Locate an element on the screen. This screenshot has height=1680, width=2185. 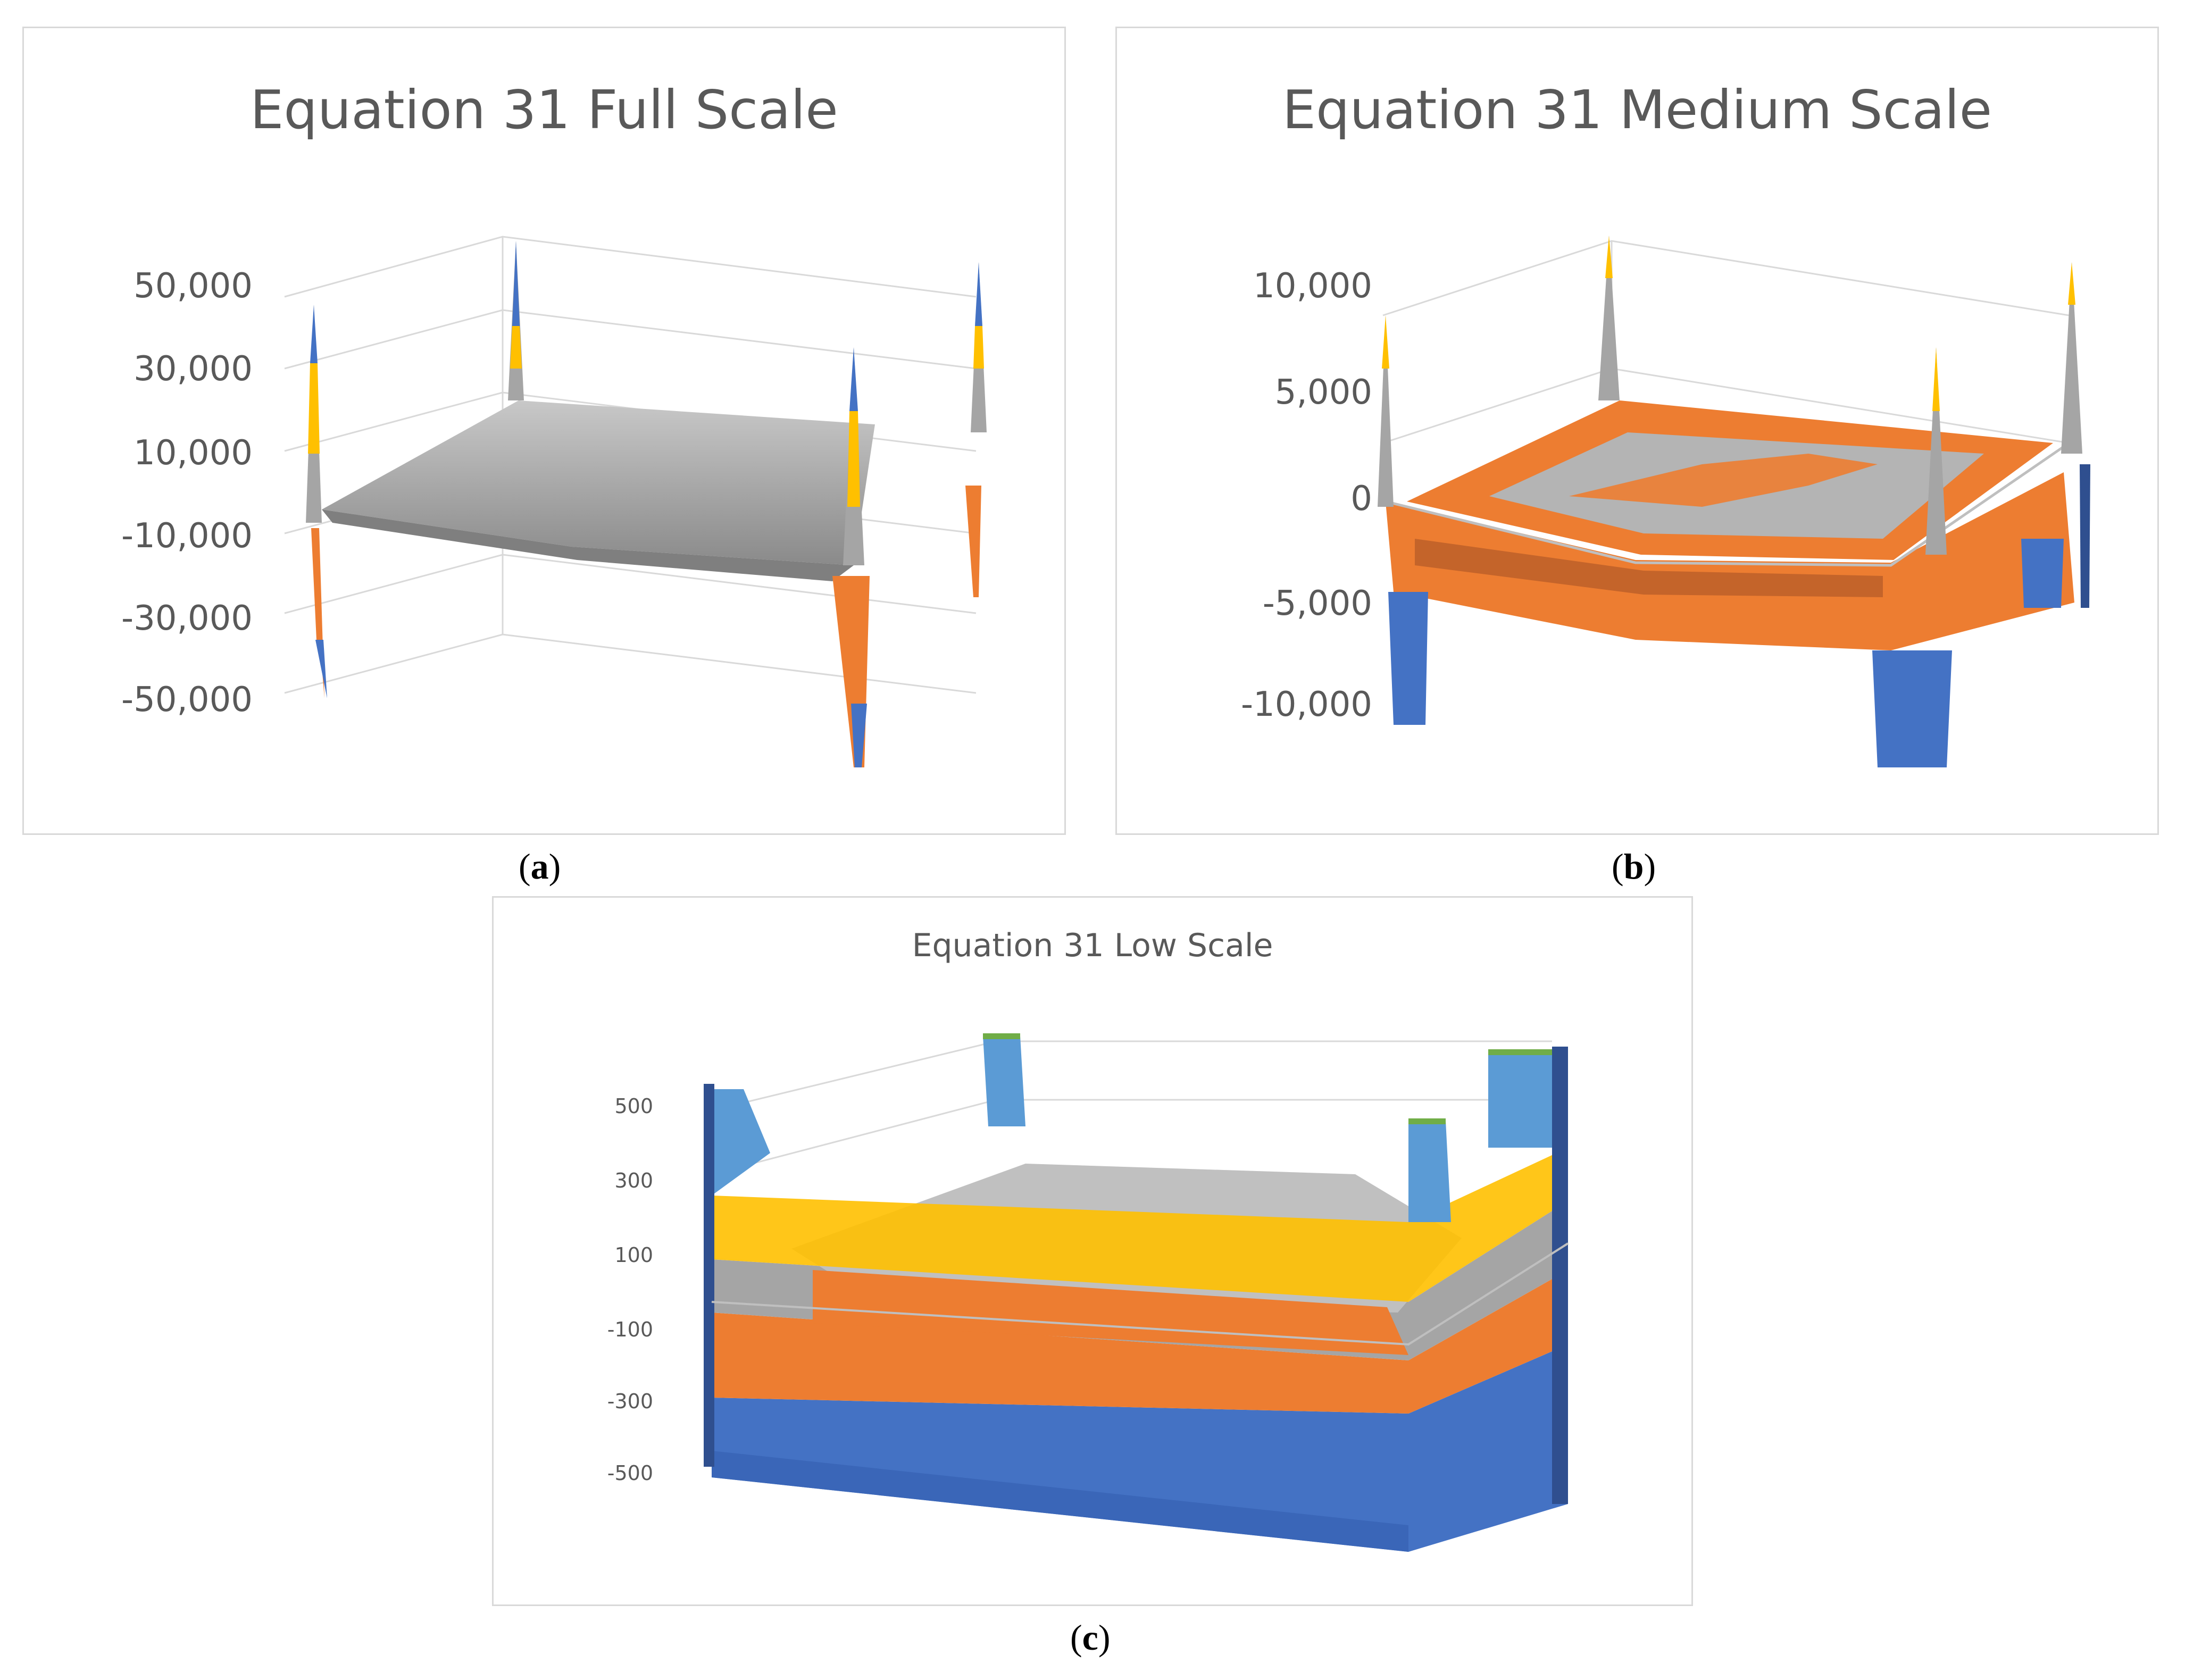
leg-right-down is located at coordinates (2042, 574).